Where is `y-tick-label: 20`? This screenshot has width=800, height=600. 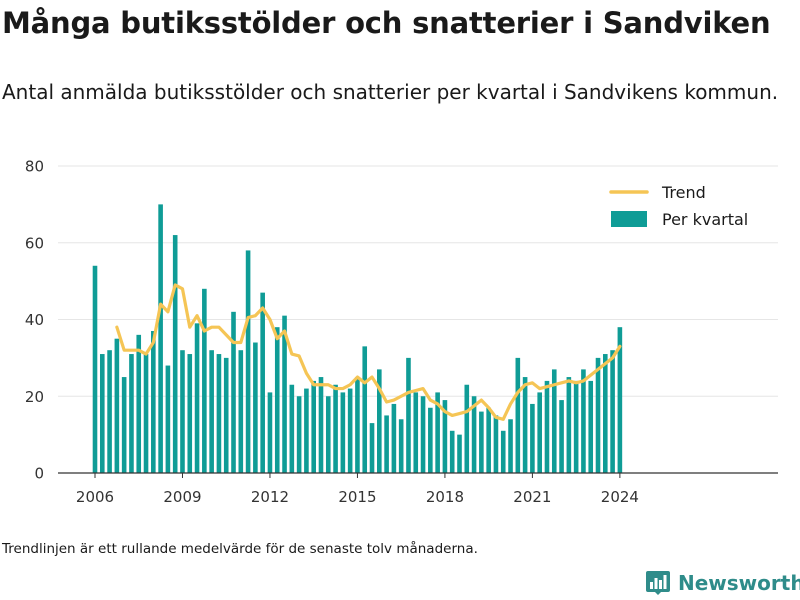
y-tick-label: 20 is located at coordinates (34, 397).